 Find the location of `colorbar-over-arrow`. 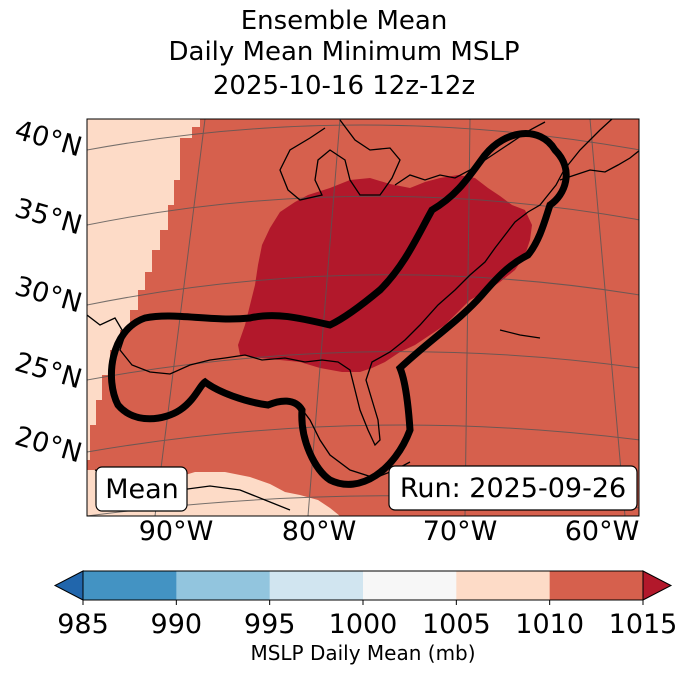

colorbar-over-arrow is located at coordinates (657, 585).